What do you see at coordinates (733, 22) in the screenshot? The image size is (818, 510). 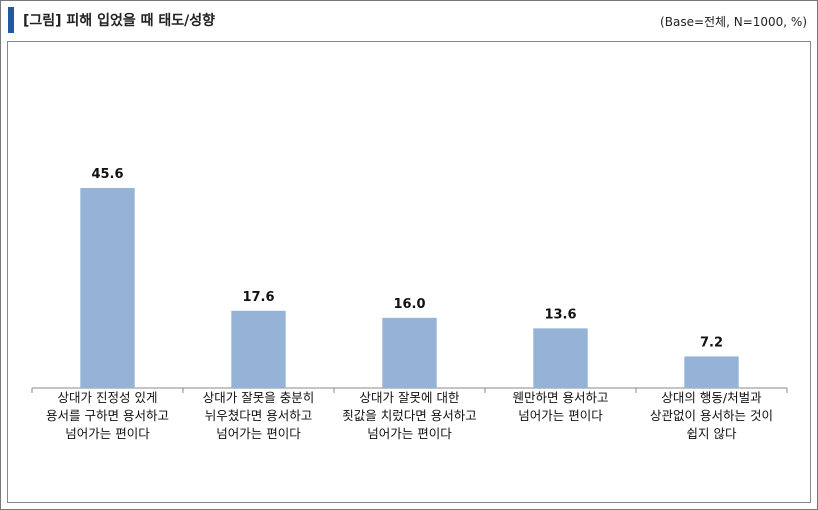 I see `chart-subtitle: (Base=전체, N=1000, %)` at bounding box center [733, 22].